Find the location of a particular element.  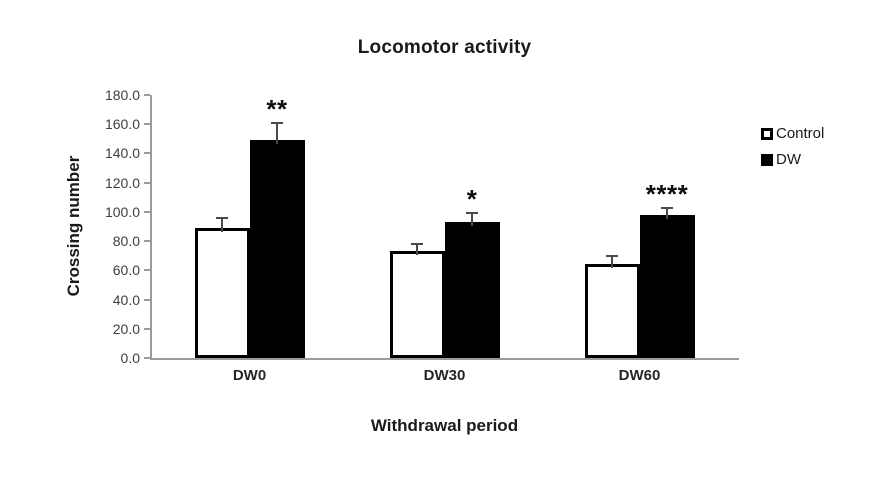

significance-marker-dw0: ** is located at coordinates (277, 108).